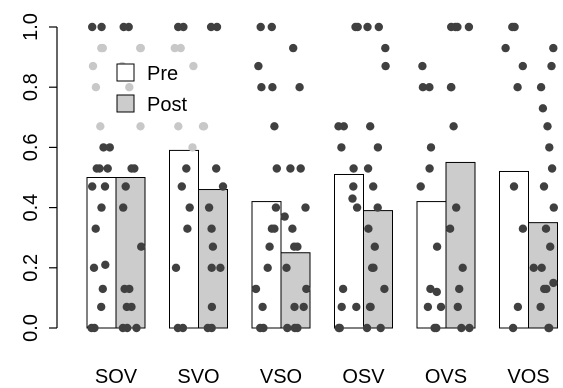 Image resolution: width=563 pixels, height=388 pixels. Describe the element at coordinates (528, 377) in the screenshot. I see `x-label-vos: VOS` at that location.